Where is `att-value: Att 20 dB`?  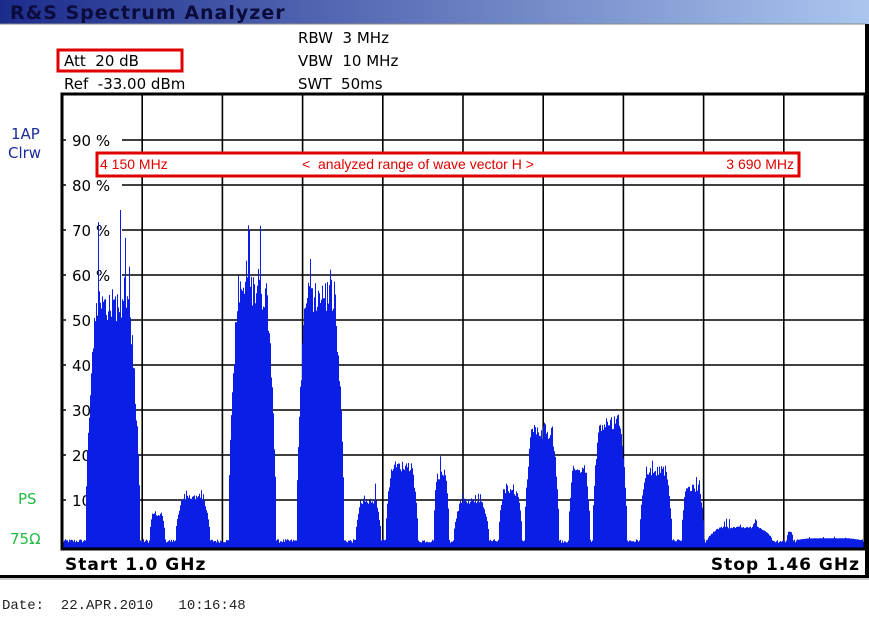 att-value: Att 20 dB is located at coordinates (101, 61).